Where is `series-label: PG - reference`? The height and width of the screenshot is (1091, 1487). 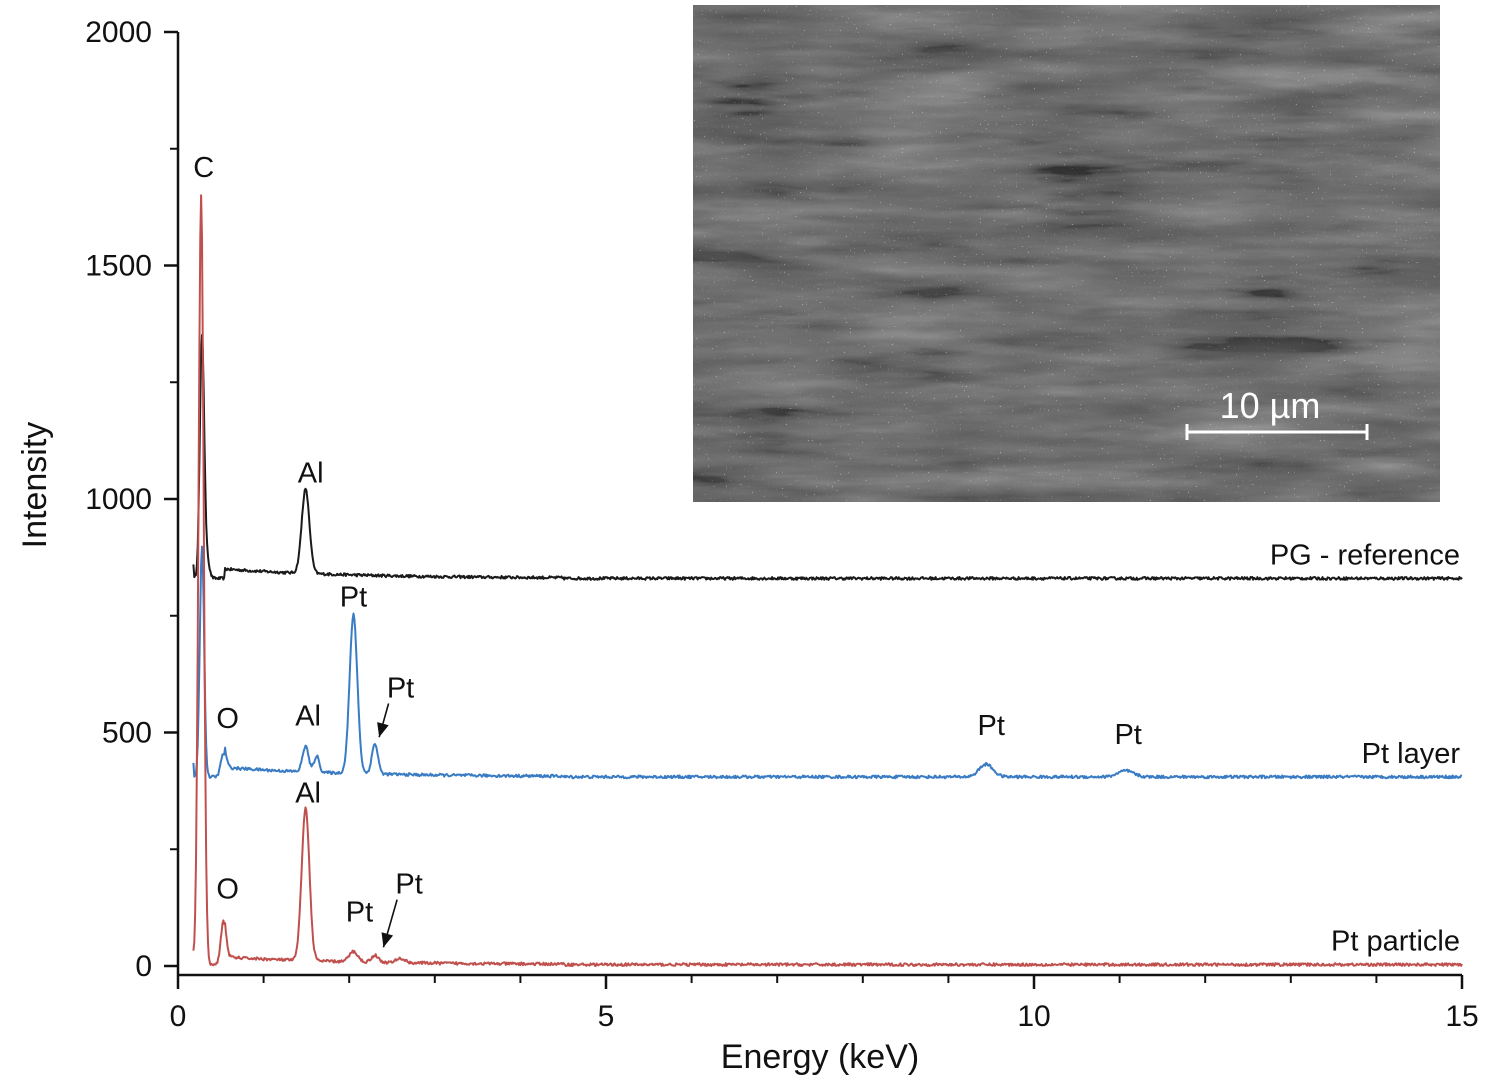
series-label: PG - reference is located at coordinates (1365, 555).